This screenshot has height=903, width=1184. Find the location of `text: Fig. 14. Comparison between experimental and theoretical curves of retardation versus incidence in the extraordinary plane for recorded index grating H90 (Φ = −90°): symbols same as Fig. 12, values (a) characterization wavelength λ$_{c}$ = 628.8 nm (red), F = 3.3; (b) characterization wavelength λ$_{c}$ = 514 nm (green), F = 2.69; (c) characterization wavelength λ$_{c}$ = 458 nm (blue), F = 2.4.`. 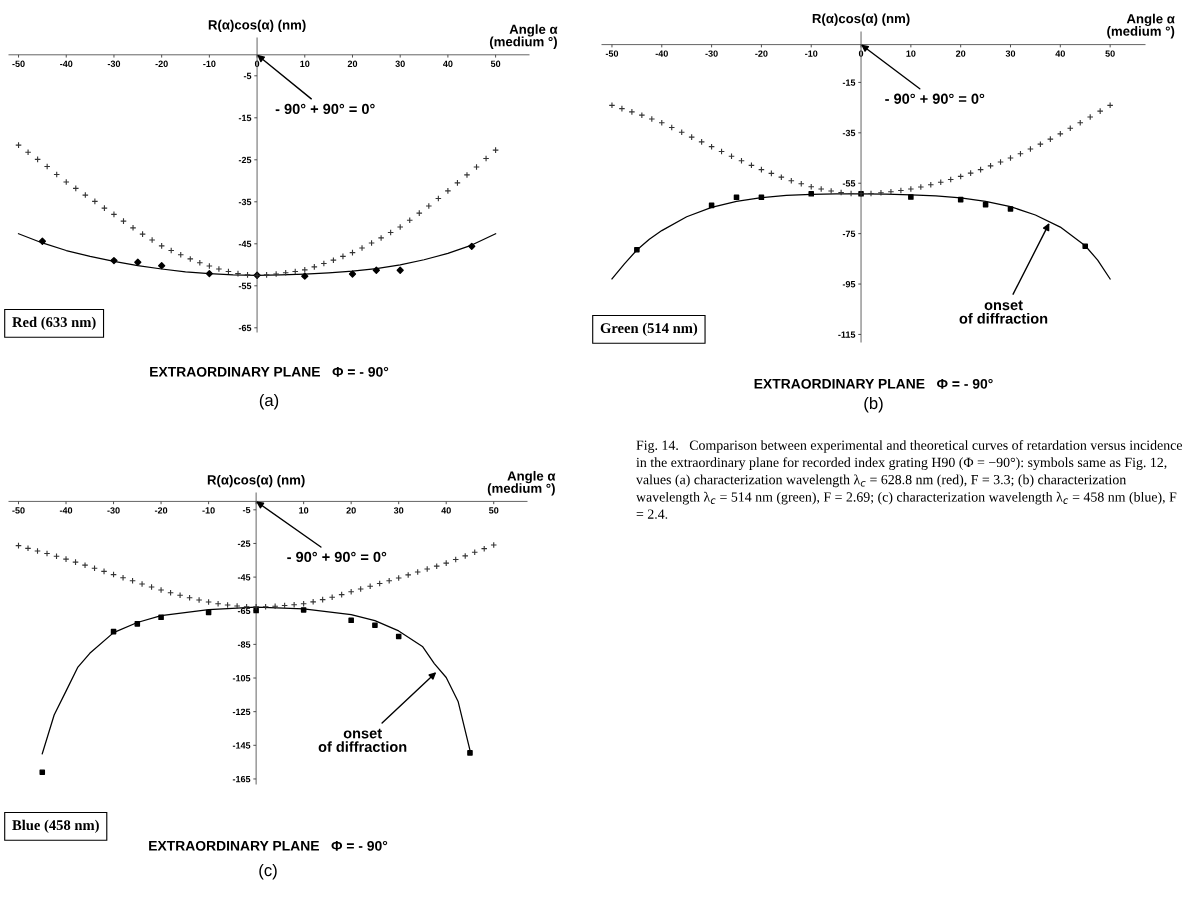

text: Fig. 14. Comparison between experimental and theoretical curves of retardation versus incidence in the extraordinary plane for recorded index grating H90 (Φ = −90°): symbols same as Fig. 12, values (a) characterization wavelength λ$_{c}$ = 628.8 nm (red), F = 3.3; (b) characterization wavelength λ$_{c}$ = 514 nm (green), F = 2.69; (c) characterization wavelength λ$_{c}$ = 458 nm (blue), F = 2.4. is located at coordinates (909, 479).